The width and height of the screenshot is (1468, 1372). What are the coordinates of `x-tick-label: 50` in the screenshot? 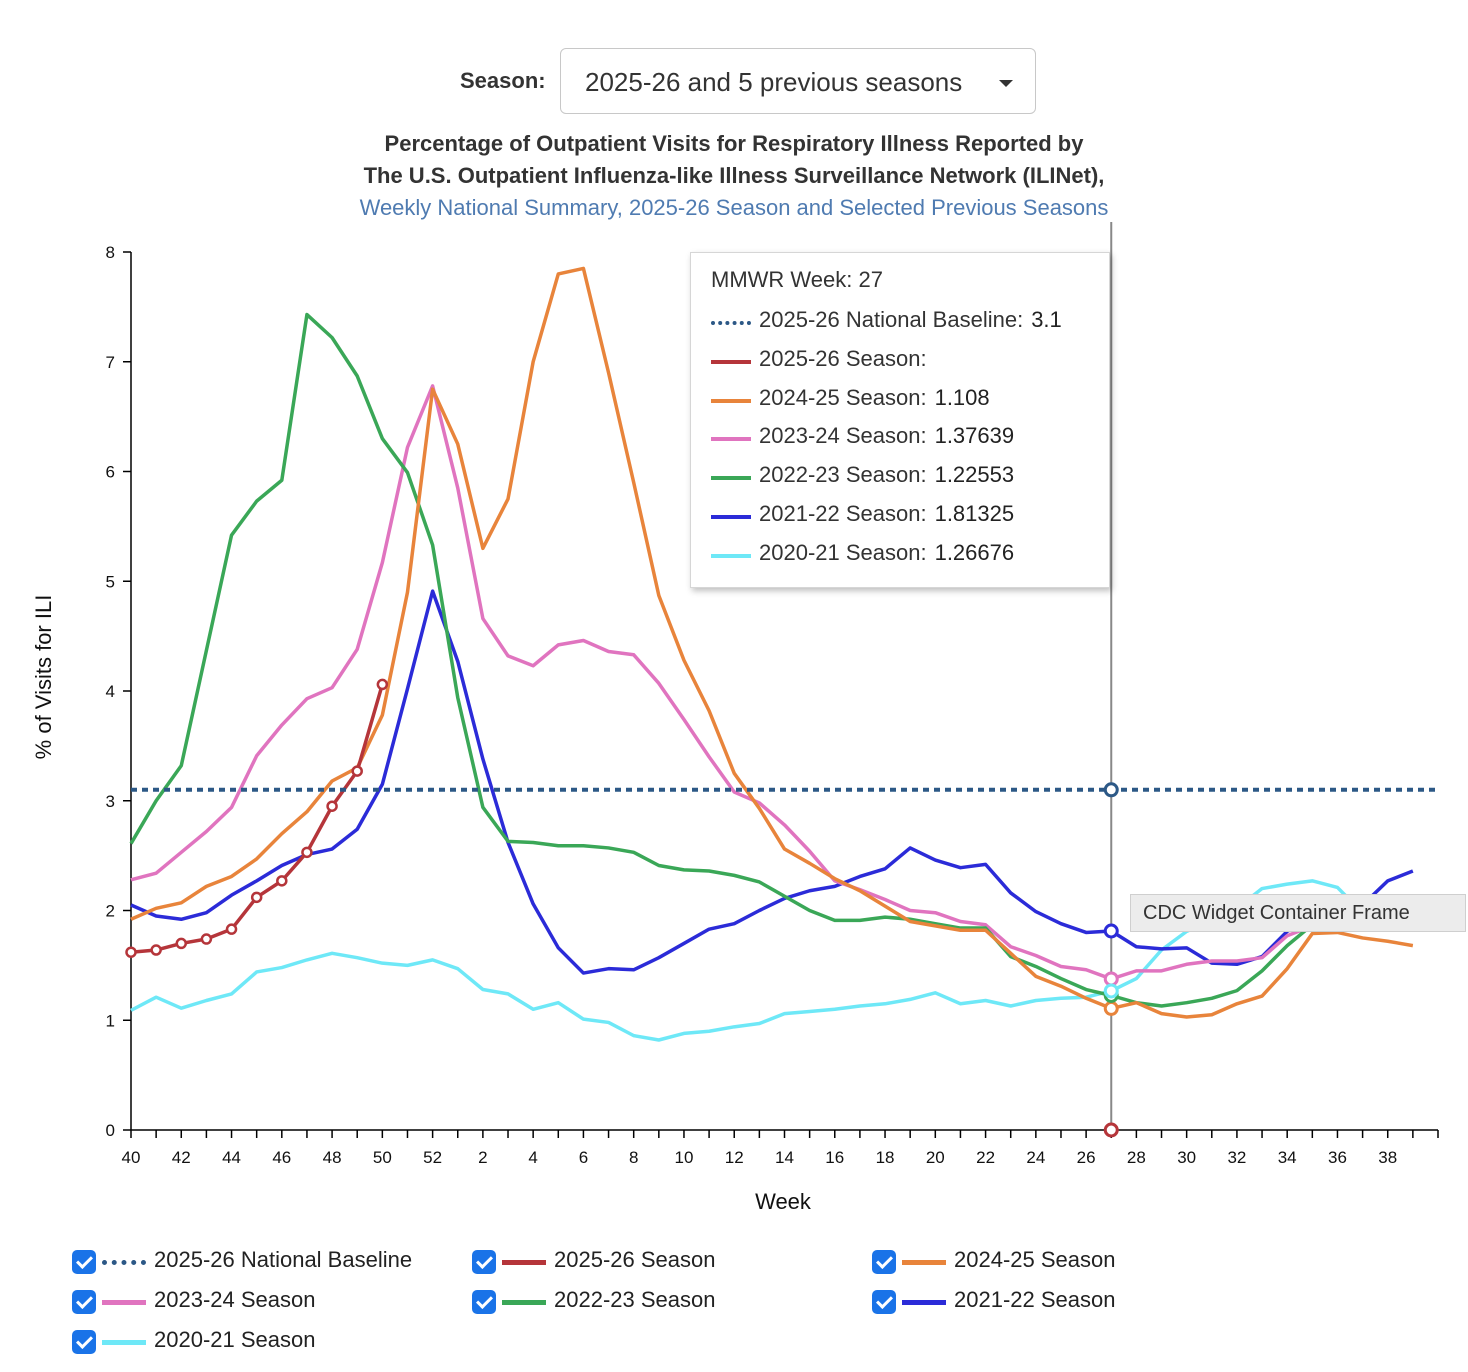 It's located at (382, 1157).